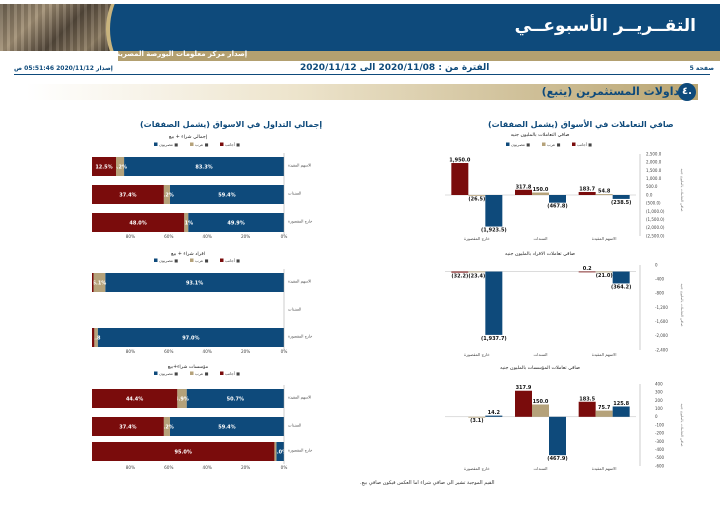  What do you see at coordinates (587, 269) in the screenshot?
I see `net-label-4-2-0: 0.2` at bounding box center [587, 269].